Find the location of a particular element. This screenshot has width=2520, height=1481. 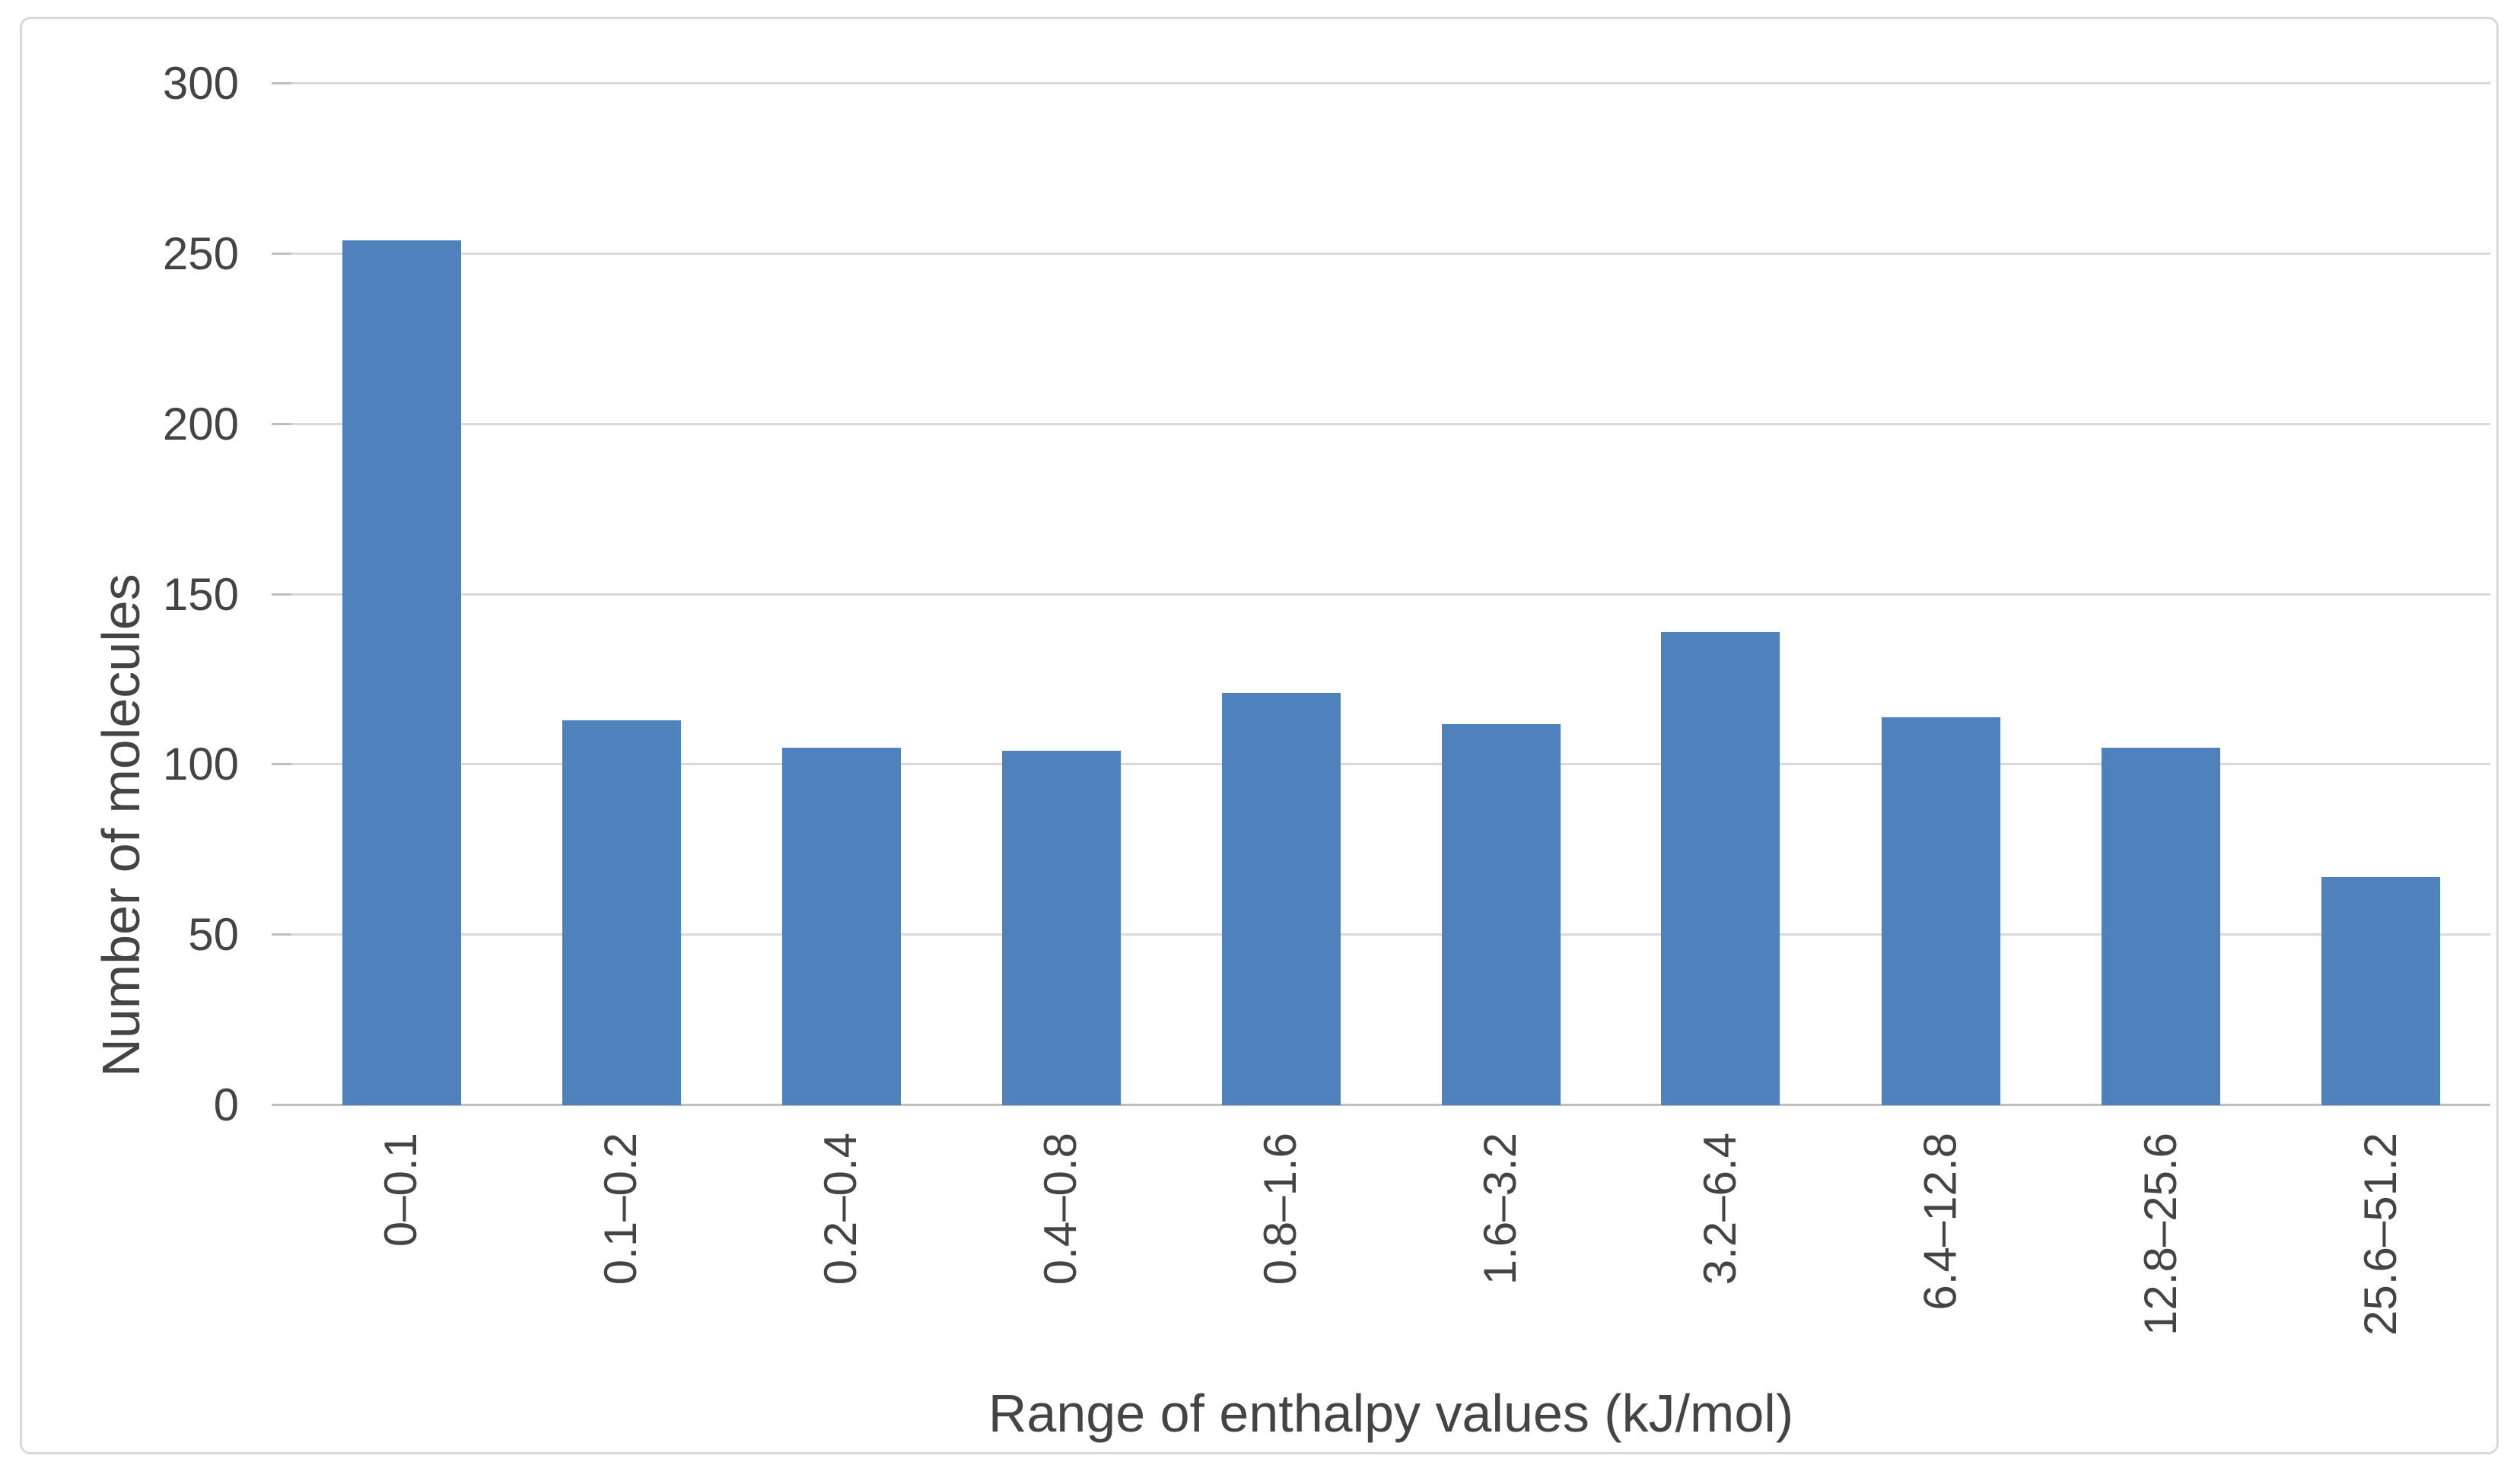

bar-0.4–0.8 is located at coordinates (1061, 928).